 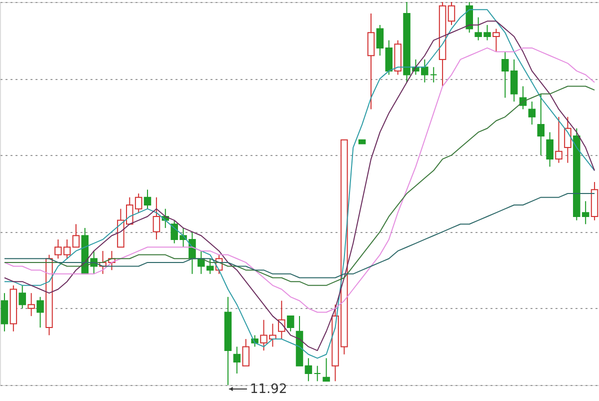 What do you see at coordinates (269, 389) in the screenshot?
I see `annotation: 11.92` at bounding box center [269, 389].